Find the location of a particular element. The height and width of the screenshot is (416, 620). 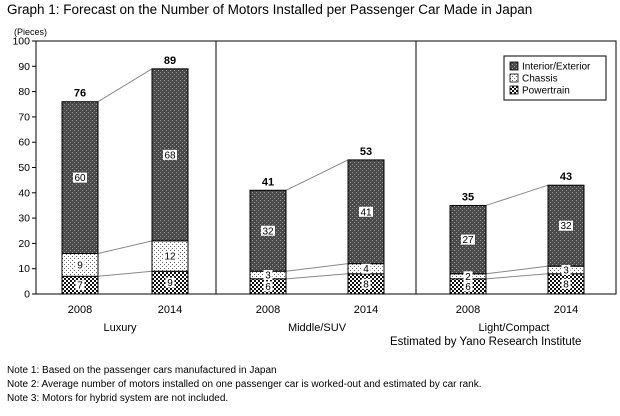

bar-total-label: 89 is located at coordinates (170, 61).